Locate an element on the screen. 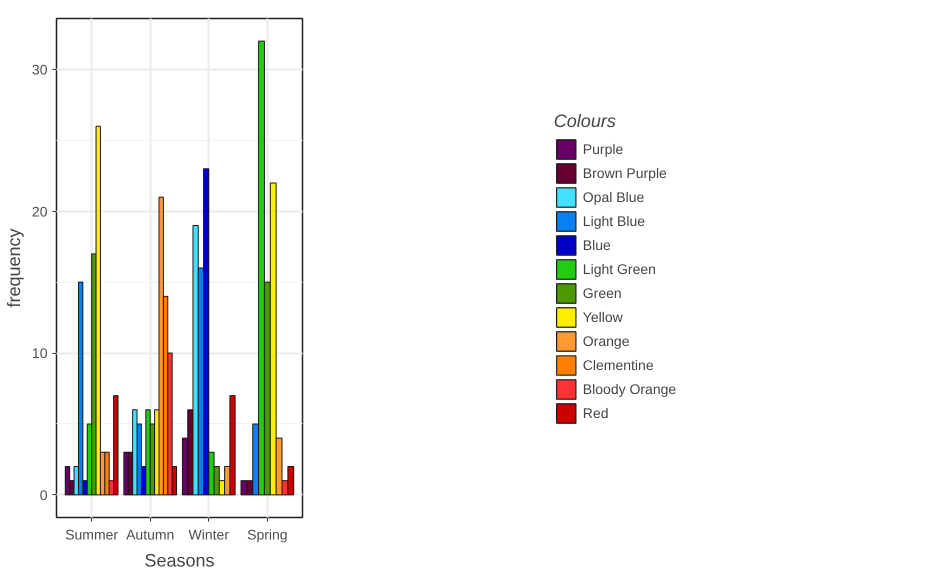 The height and width of the screenshot is (573, 928). y-tick-label: 20 is located at coordinates (40, 211).